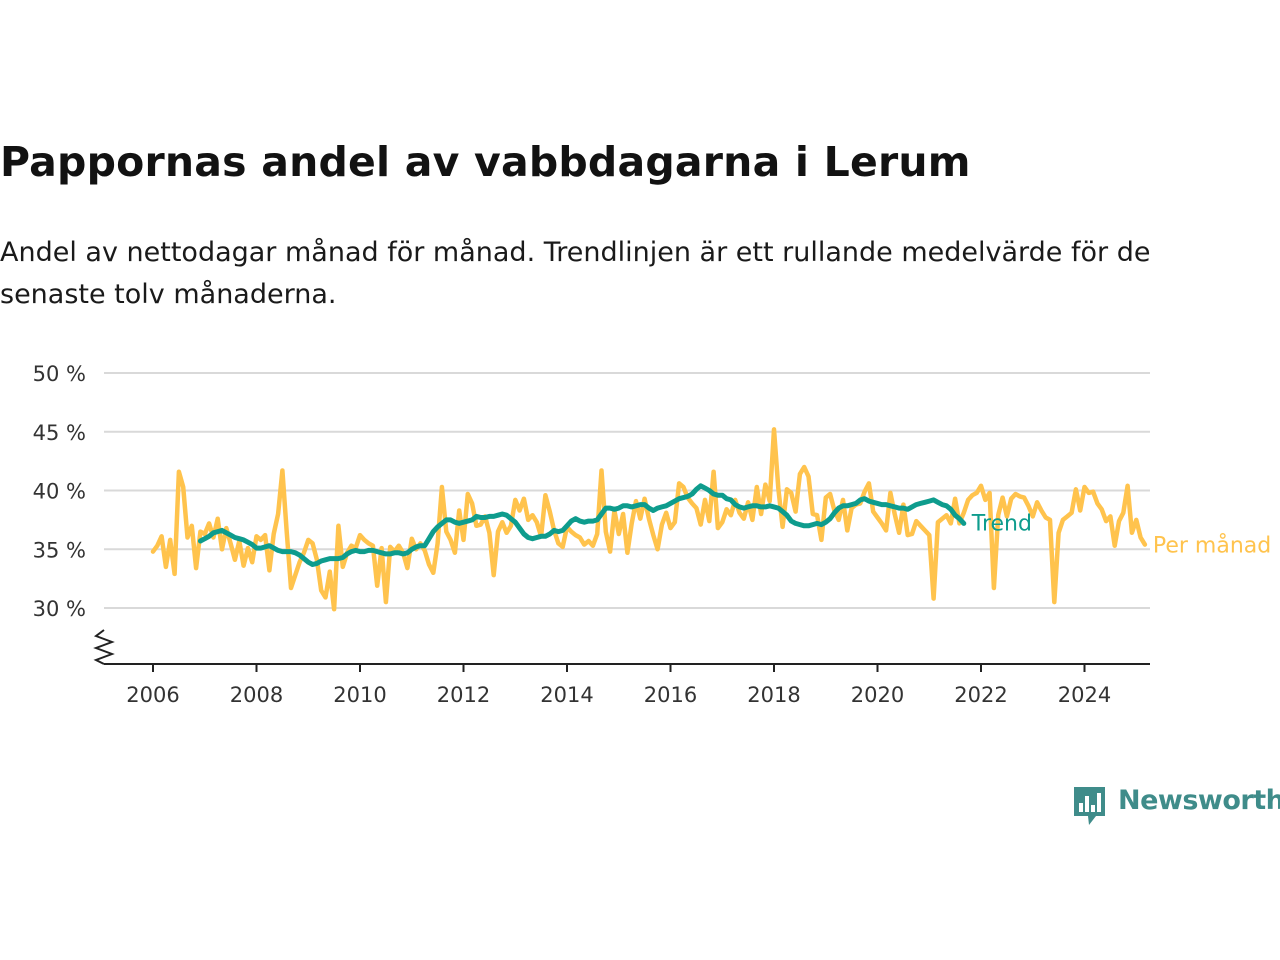  I want to click on series-labels: Trend Per månad, so click(1121, 534).